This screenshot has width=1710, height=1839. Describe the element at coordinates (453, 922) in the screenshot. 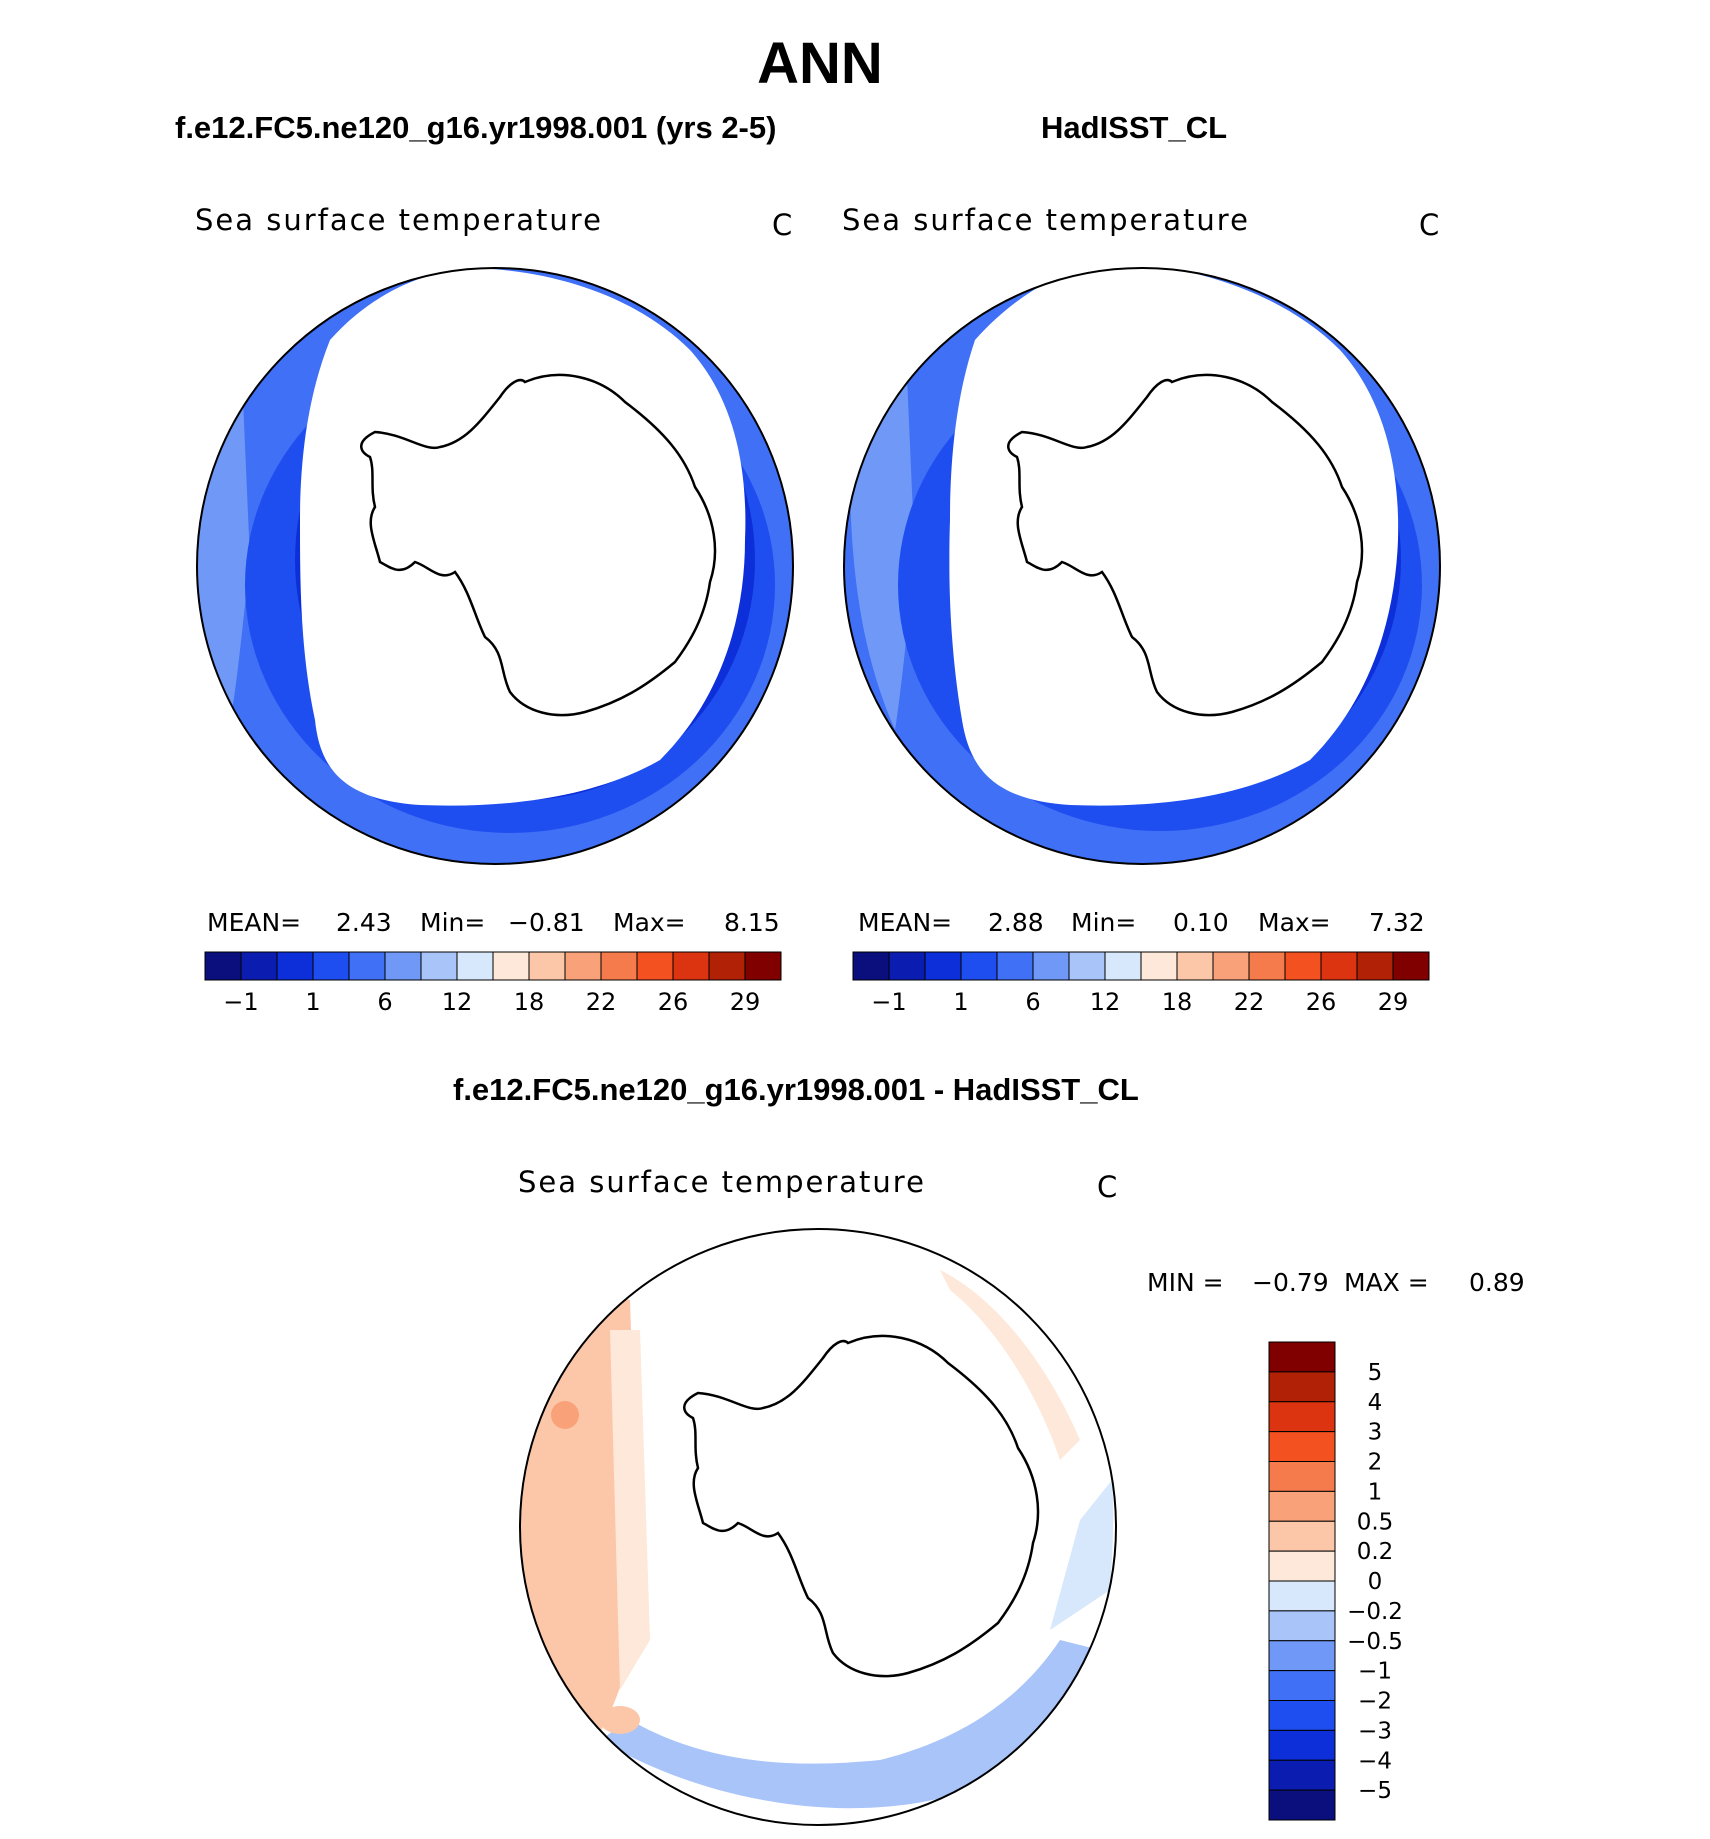

I see `model-min-label: Min=` at that location.